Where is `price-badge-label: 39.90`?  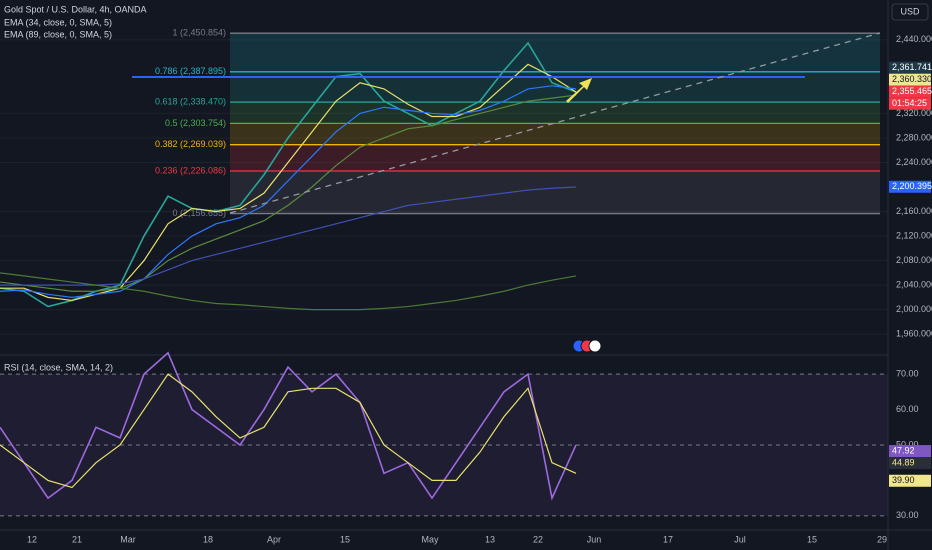
price-badge-label: 39.90 is located at coordinates (903, 480).